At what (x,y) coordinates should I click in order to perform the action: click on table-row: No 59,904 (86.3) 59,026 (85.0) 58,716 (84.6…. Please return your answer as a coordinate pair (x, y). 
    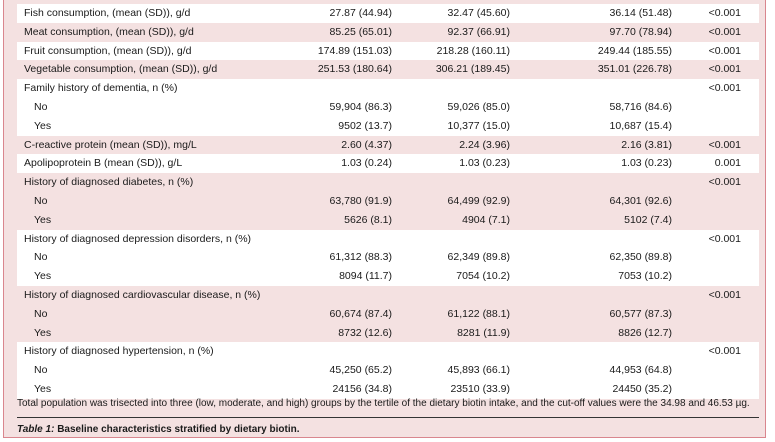
    Looking at the image, I should click on (388, 107).